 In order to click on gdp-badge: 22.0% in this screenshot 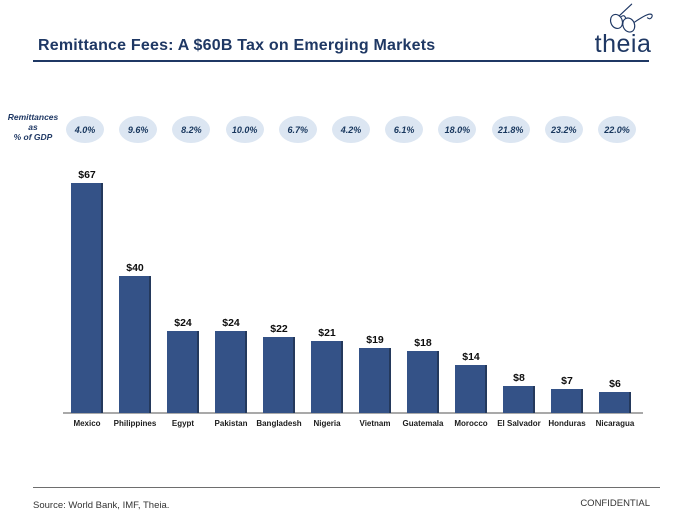, I will do `click(617, 129)`.